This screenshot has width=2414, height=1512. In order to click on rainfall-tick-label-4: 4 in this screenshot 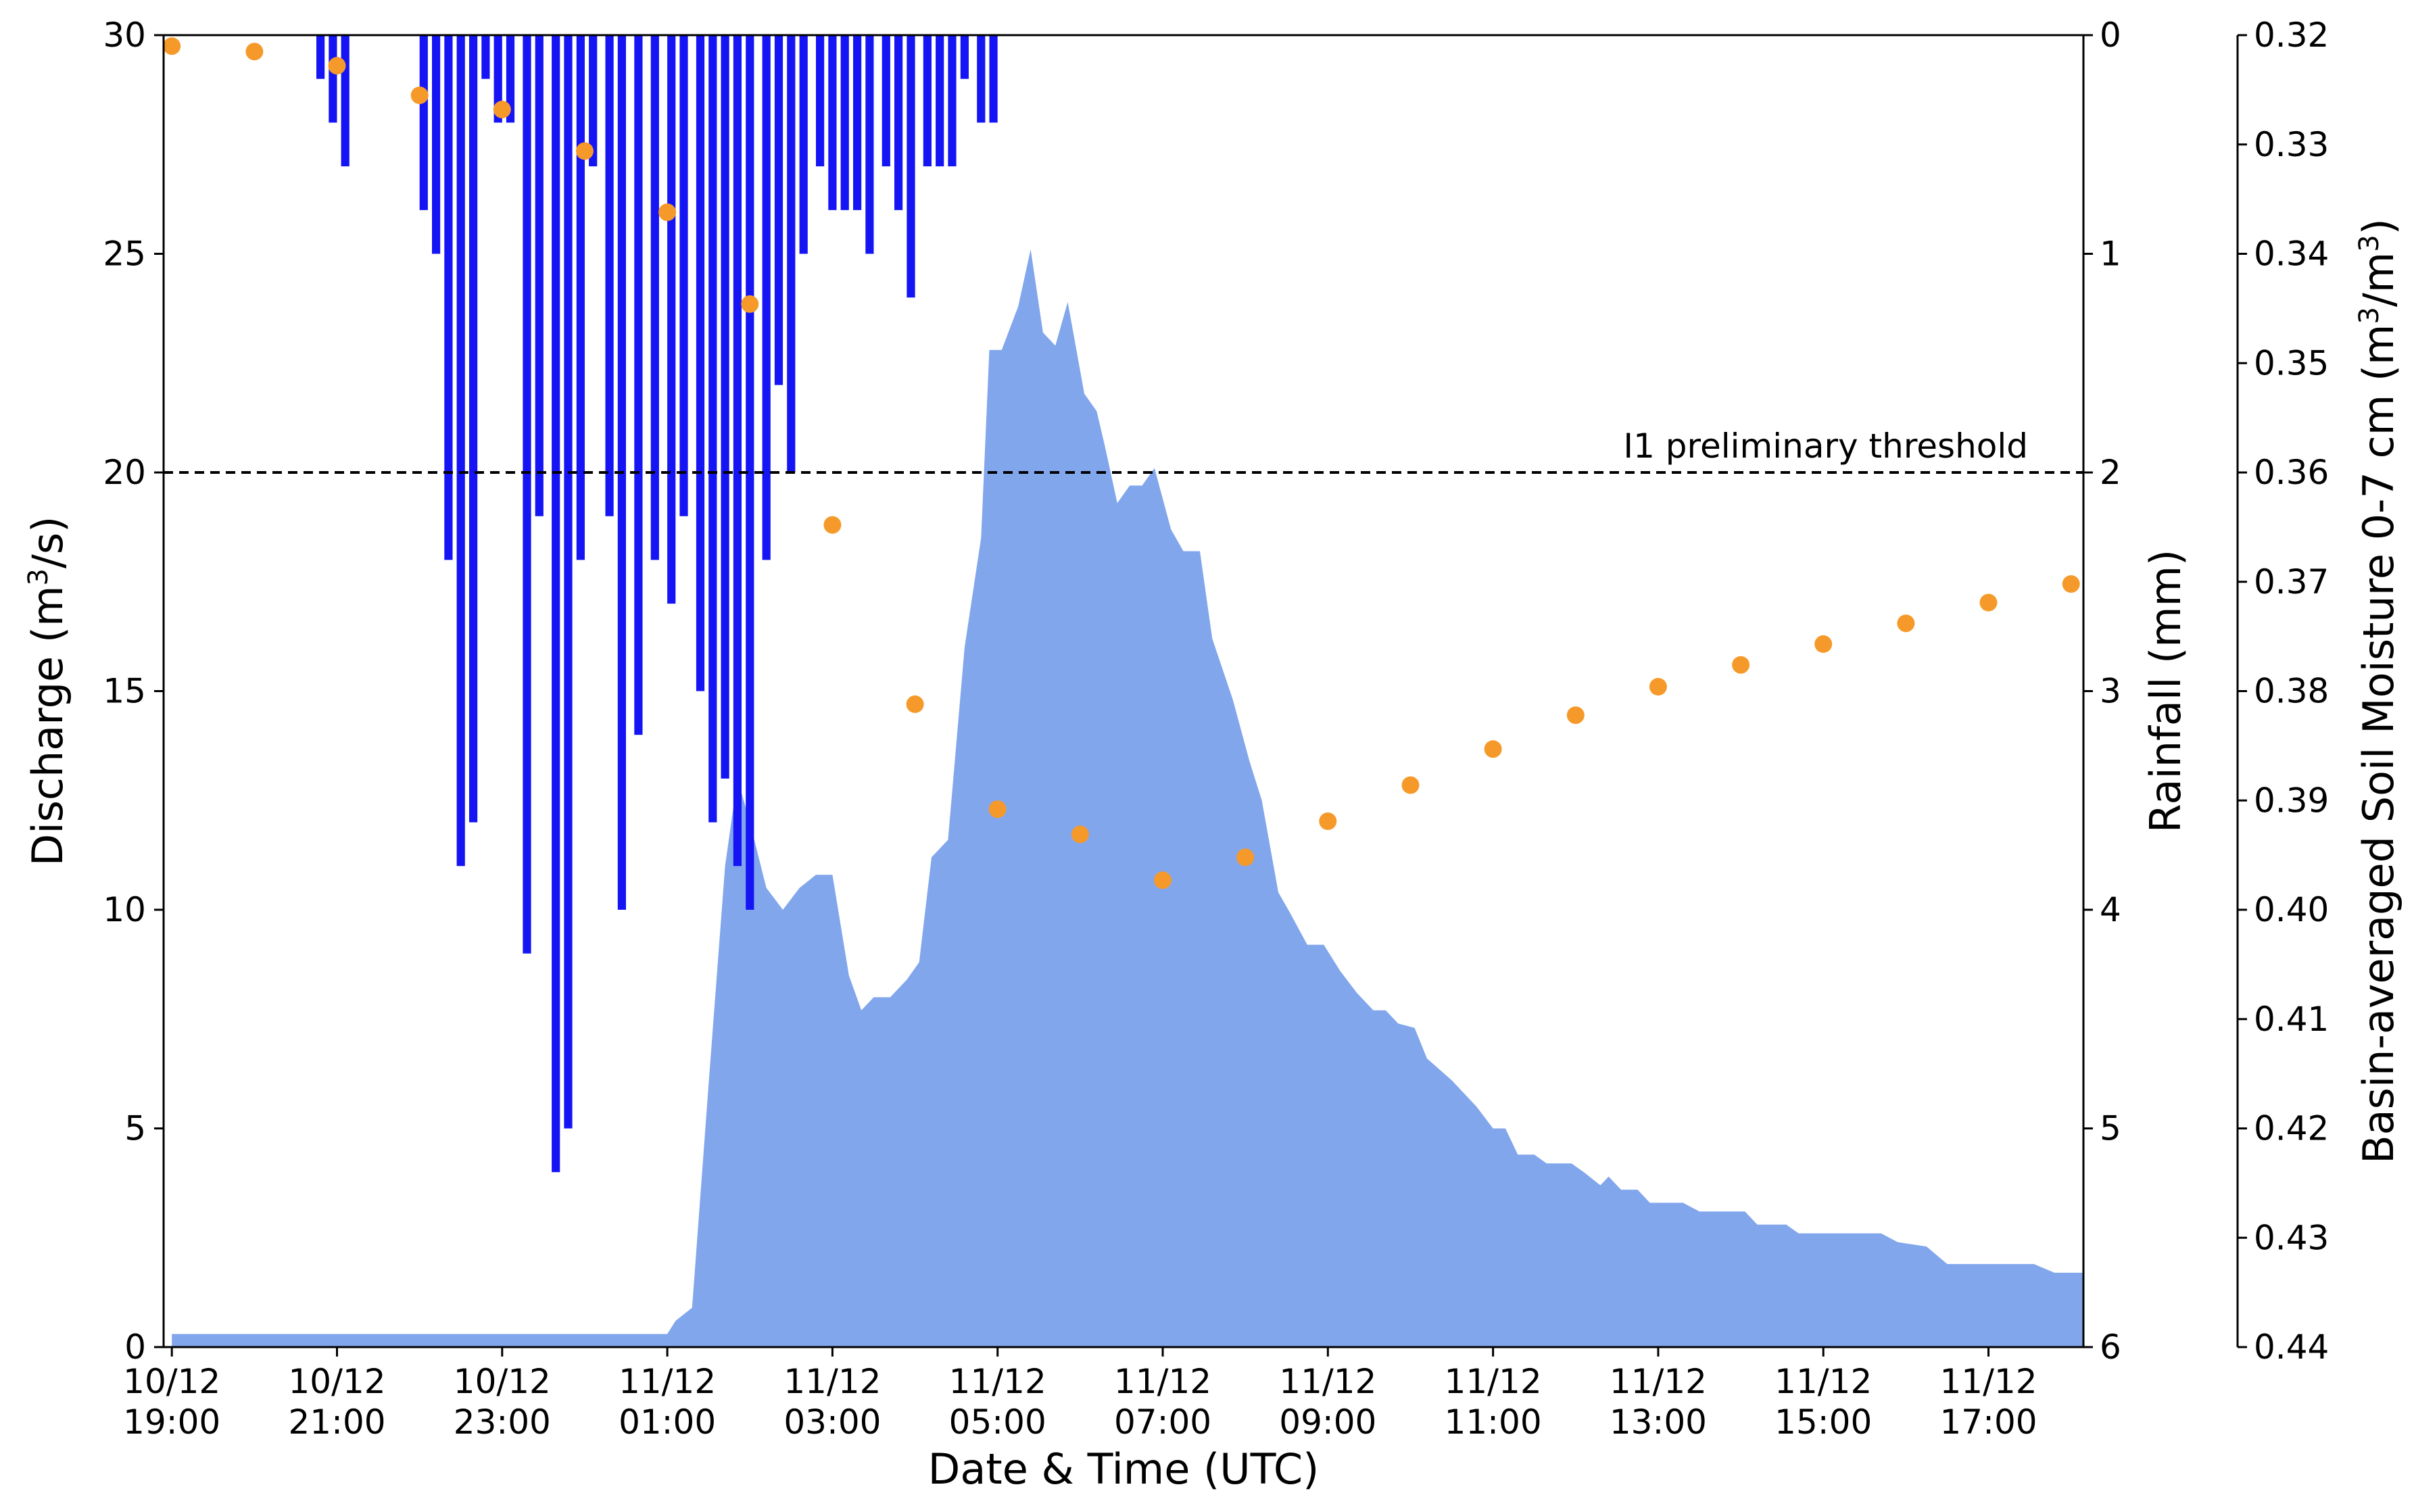, I will do `click(2110, 909)`.